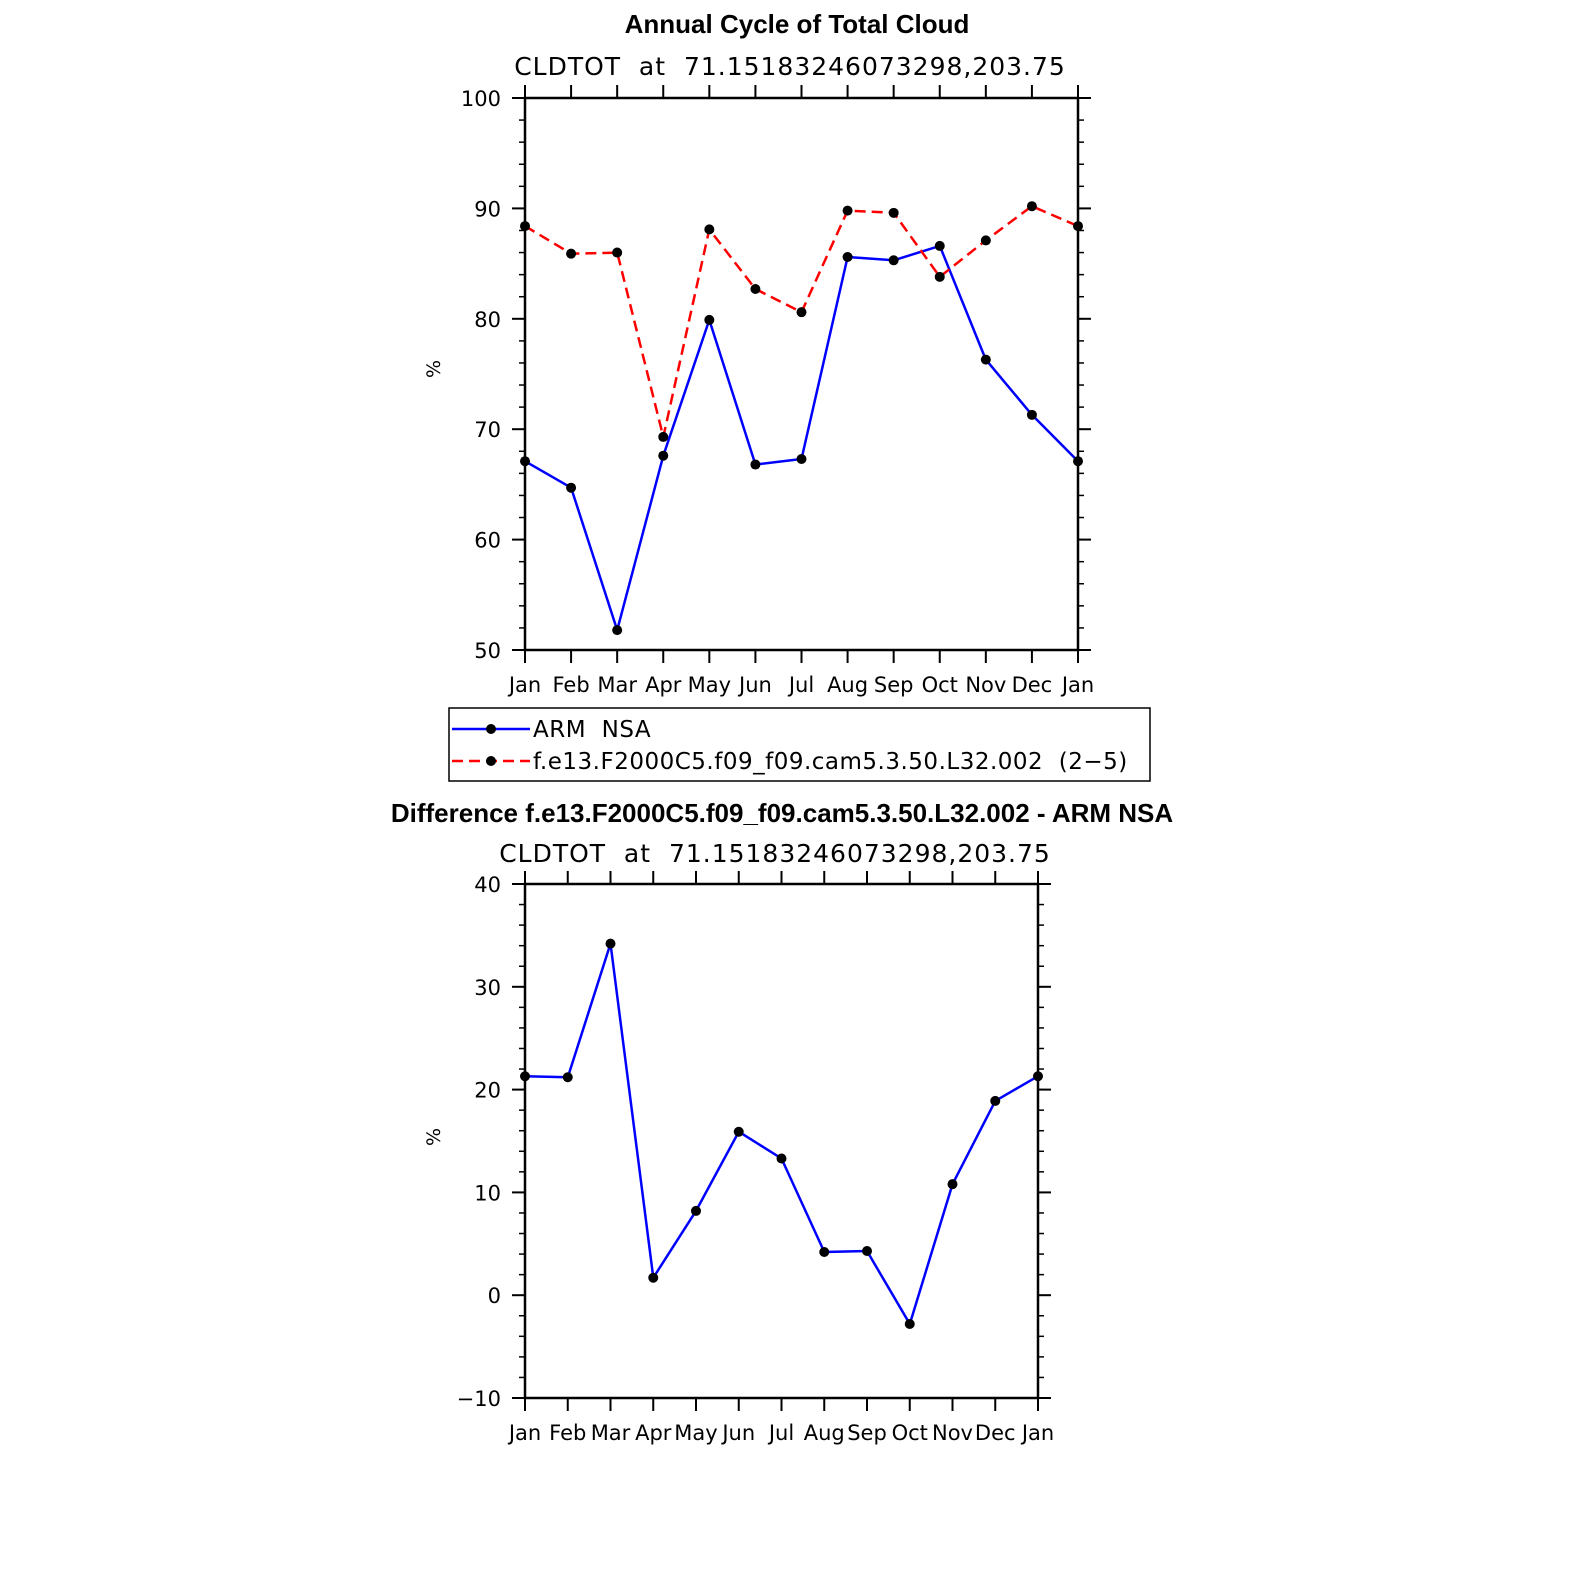  What do you see at coordinates (985, 685) in the screenshot?
I see `chart1-xtick-label: Nov` at bounding box center [985, 685].